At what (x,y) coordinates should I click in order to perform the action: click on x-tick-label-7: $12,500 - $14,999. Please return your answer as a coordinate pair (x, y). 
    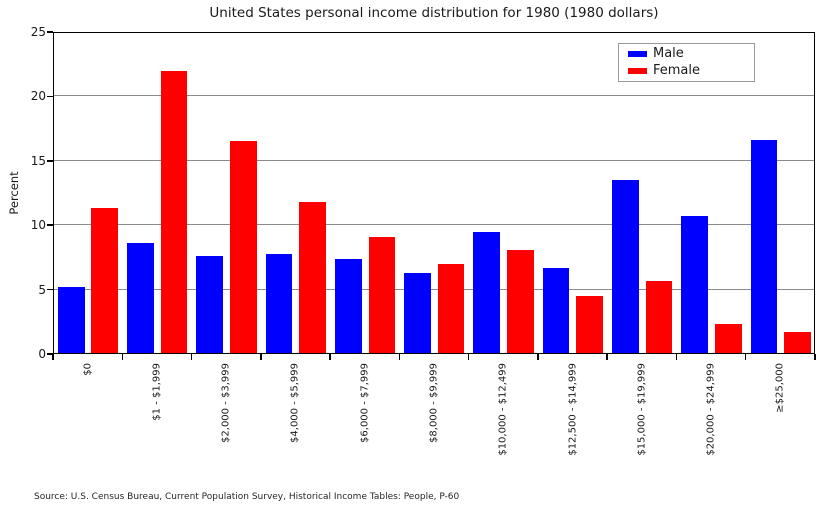
    Looking at the image, I should click on (573, 409).